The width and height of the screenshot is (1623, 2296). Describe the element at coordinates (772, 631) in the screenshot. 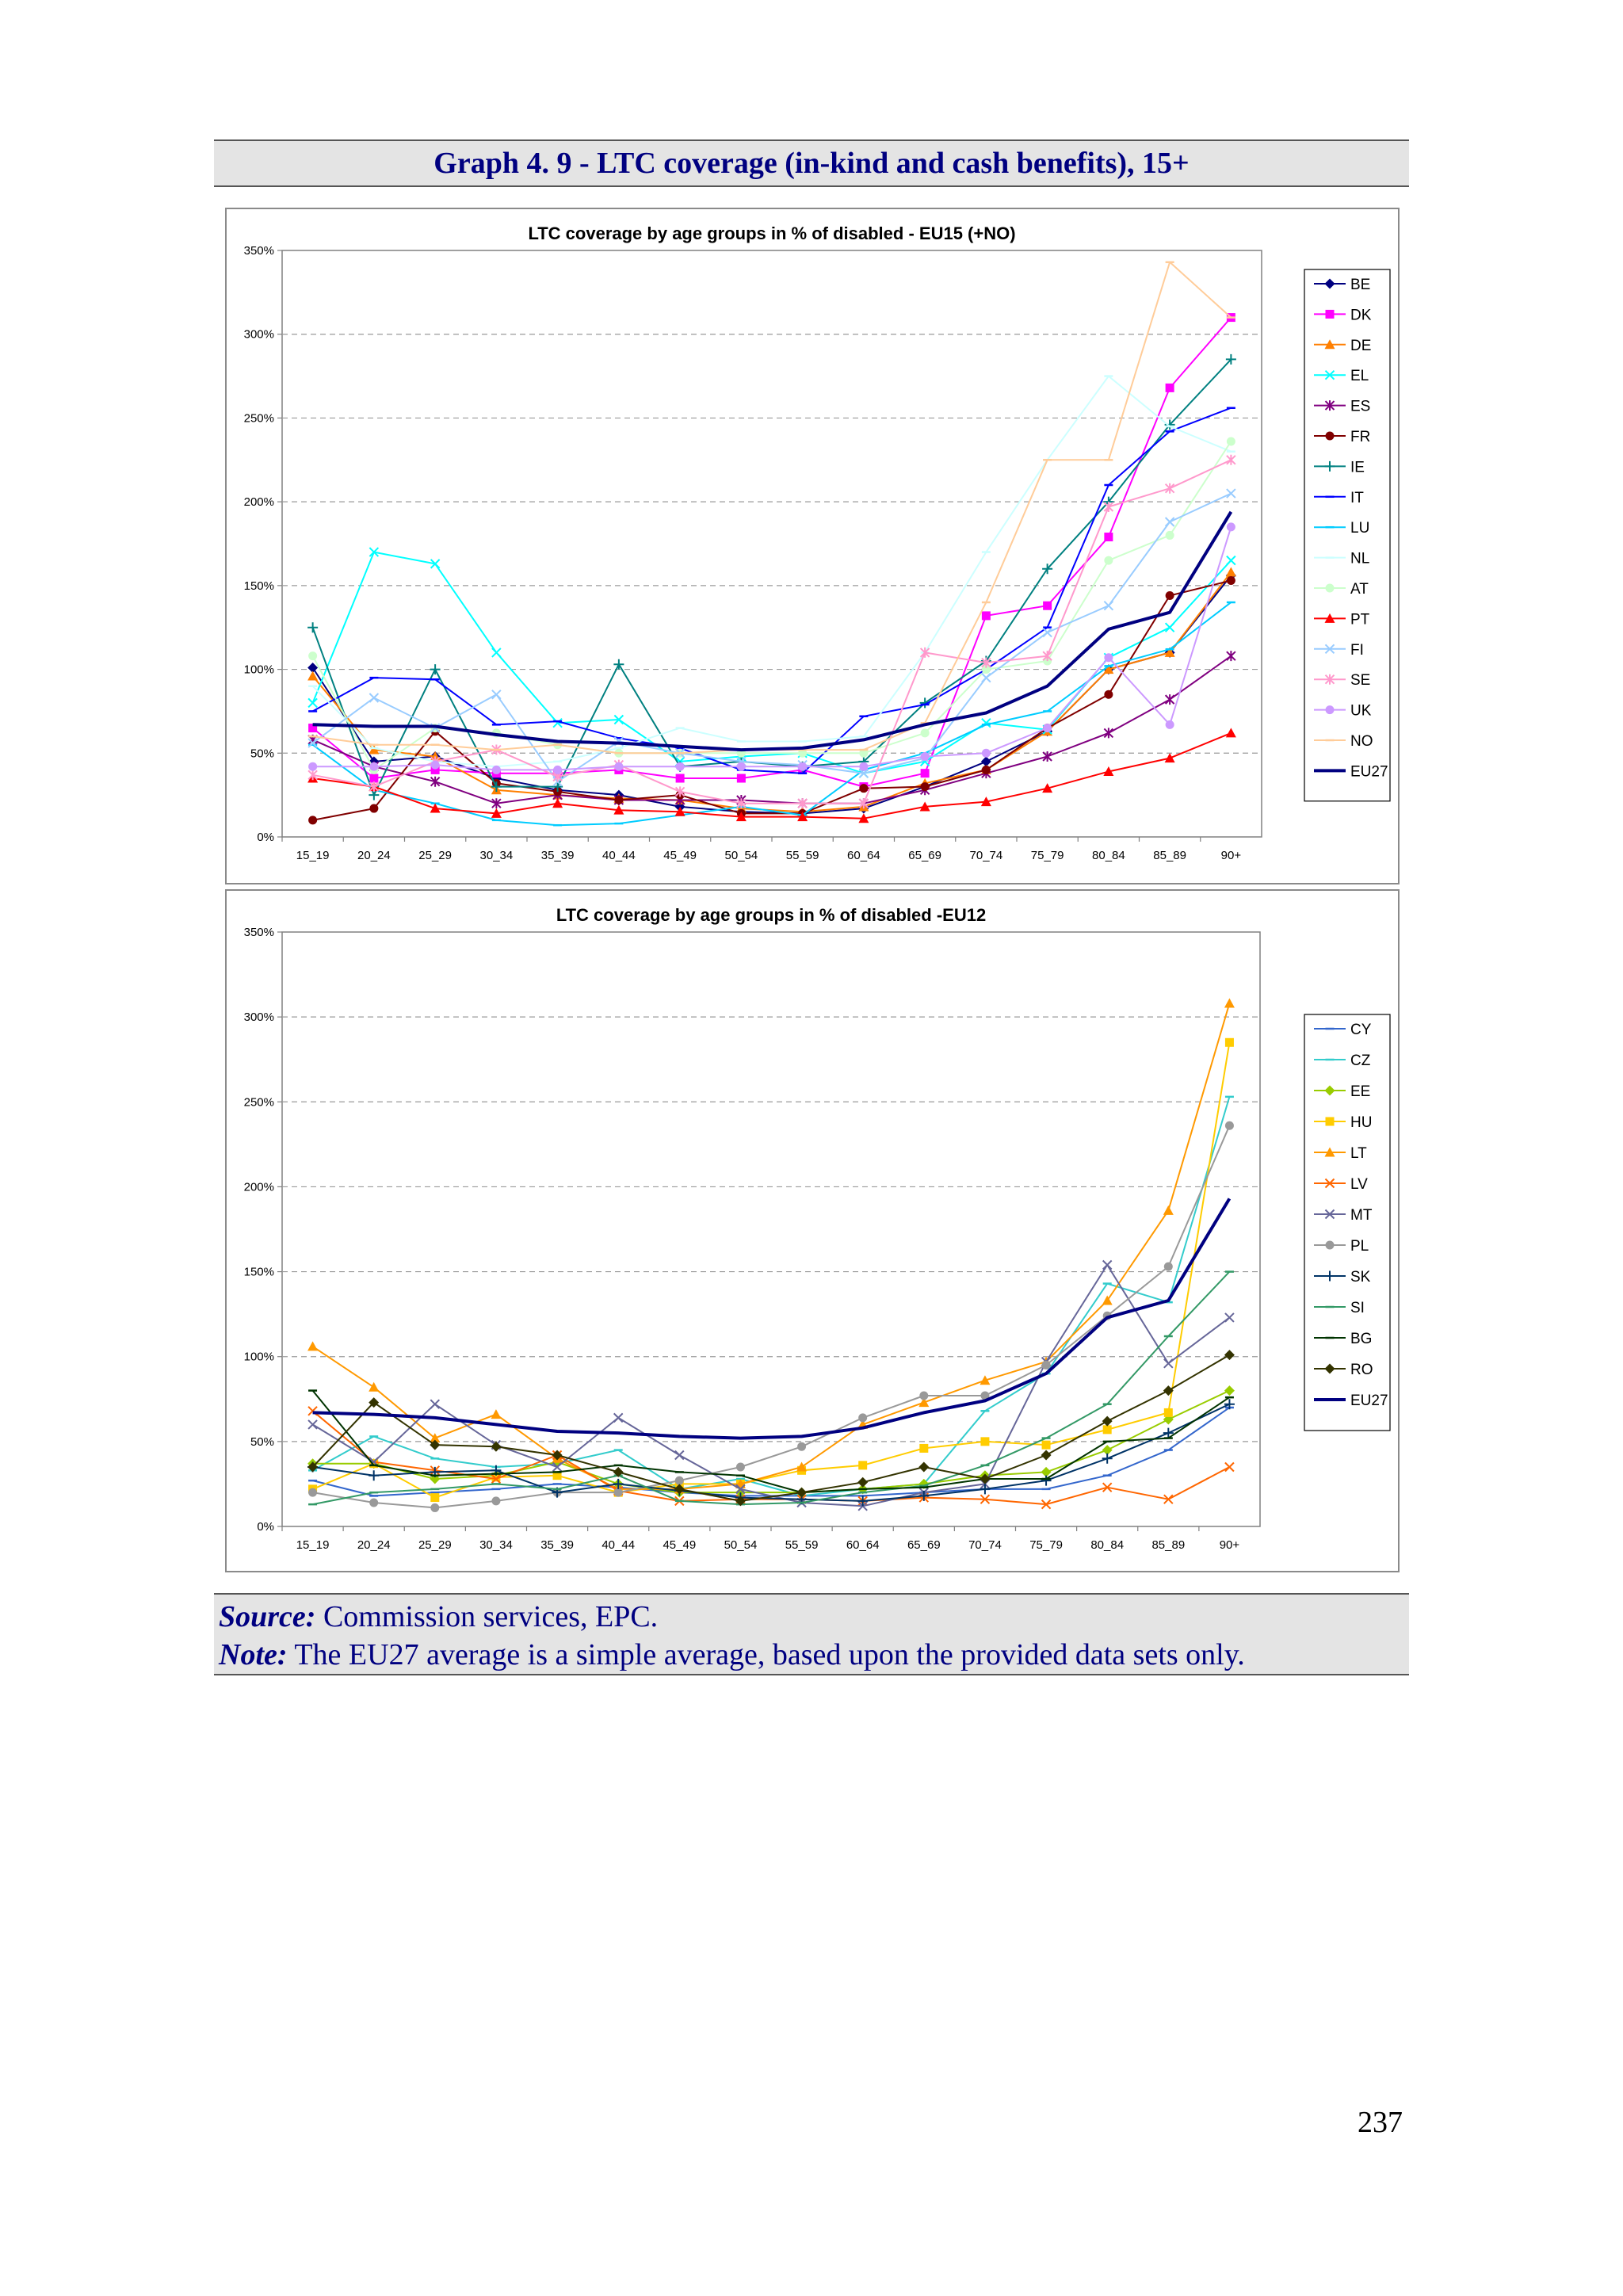

I see `series-line-se` at that location.